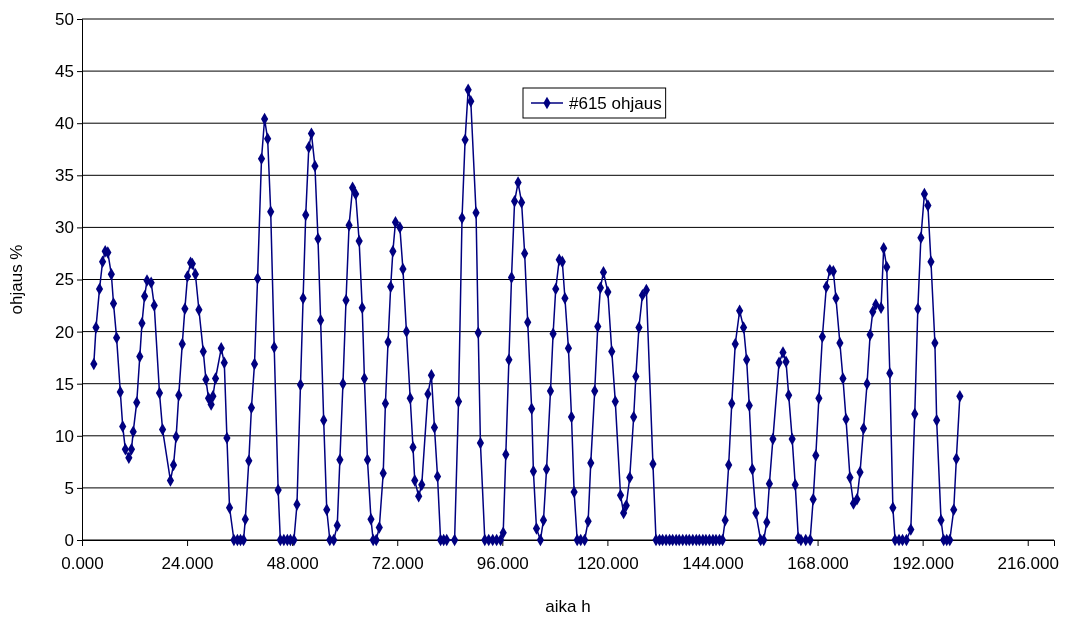 The image size is (1071, 621). Describe the element at coordinates (64, 332) in the screenshot. I see `y-tick-label: 20` at that location.